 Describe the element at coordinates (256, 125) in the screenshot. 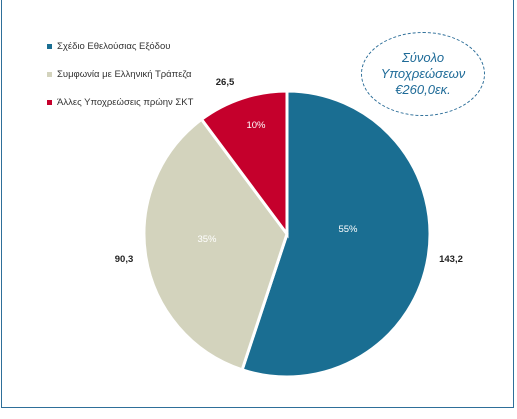

I see `slice-percent-label: 10%` at that location.